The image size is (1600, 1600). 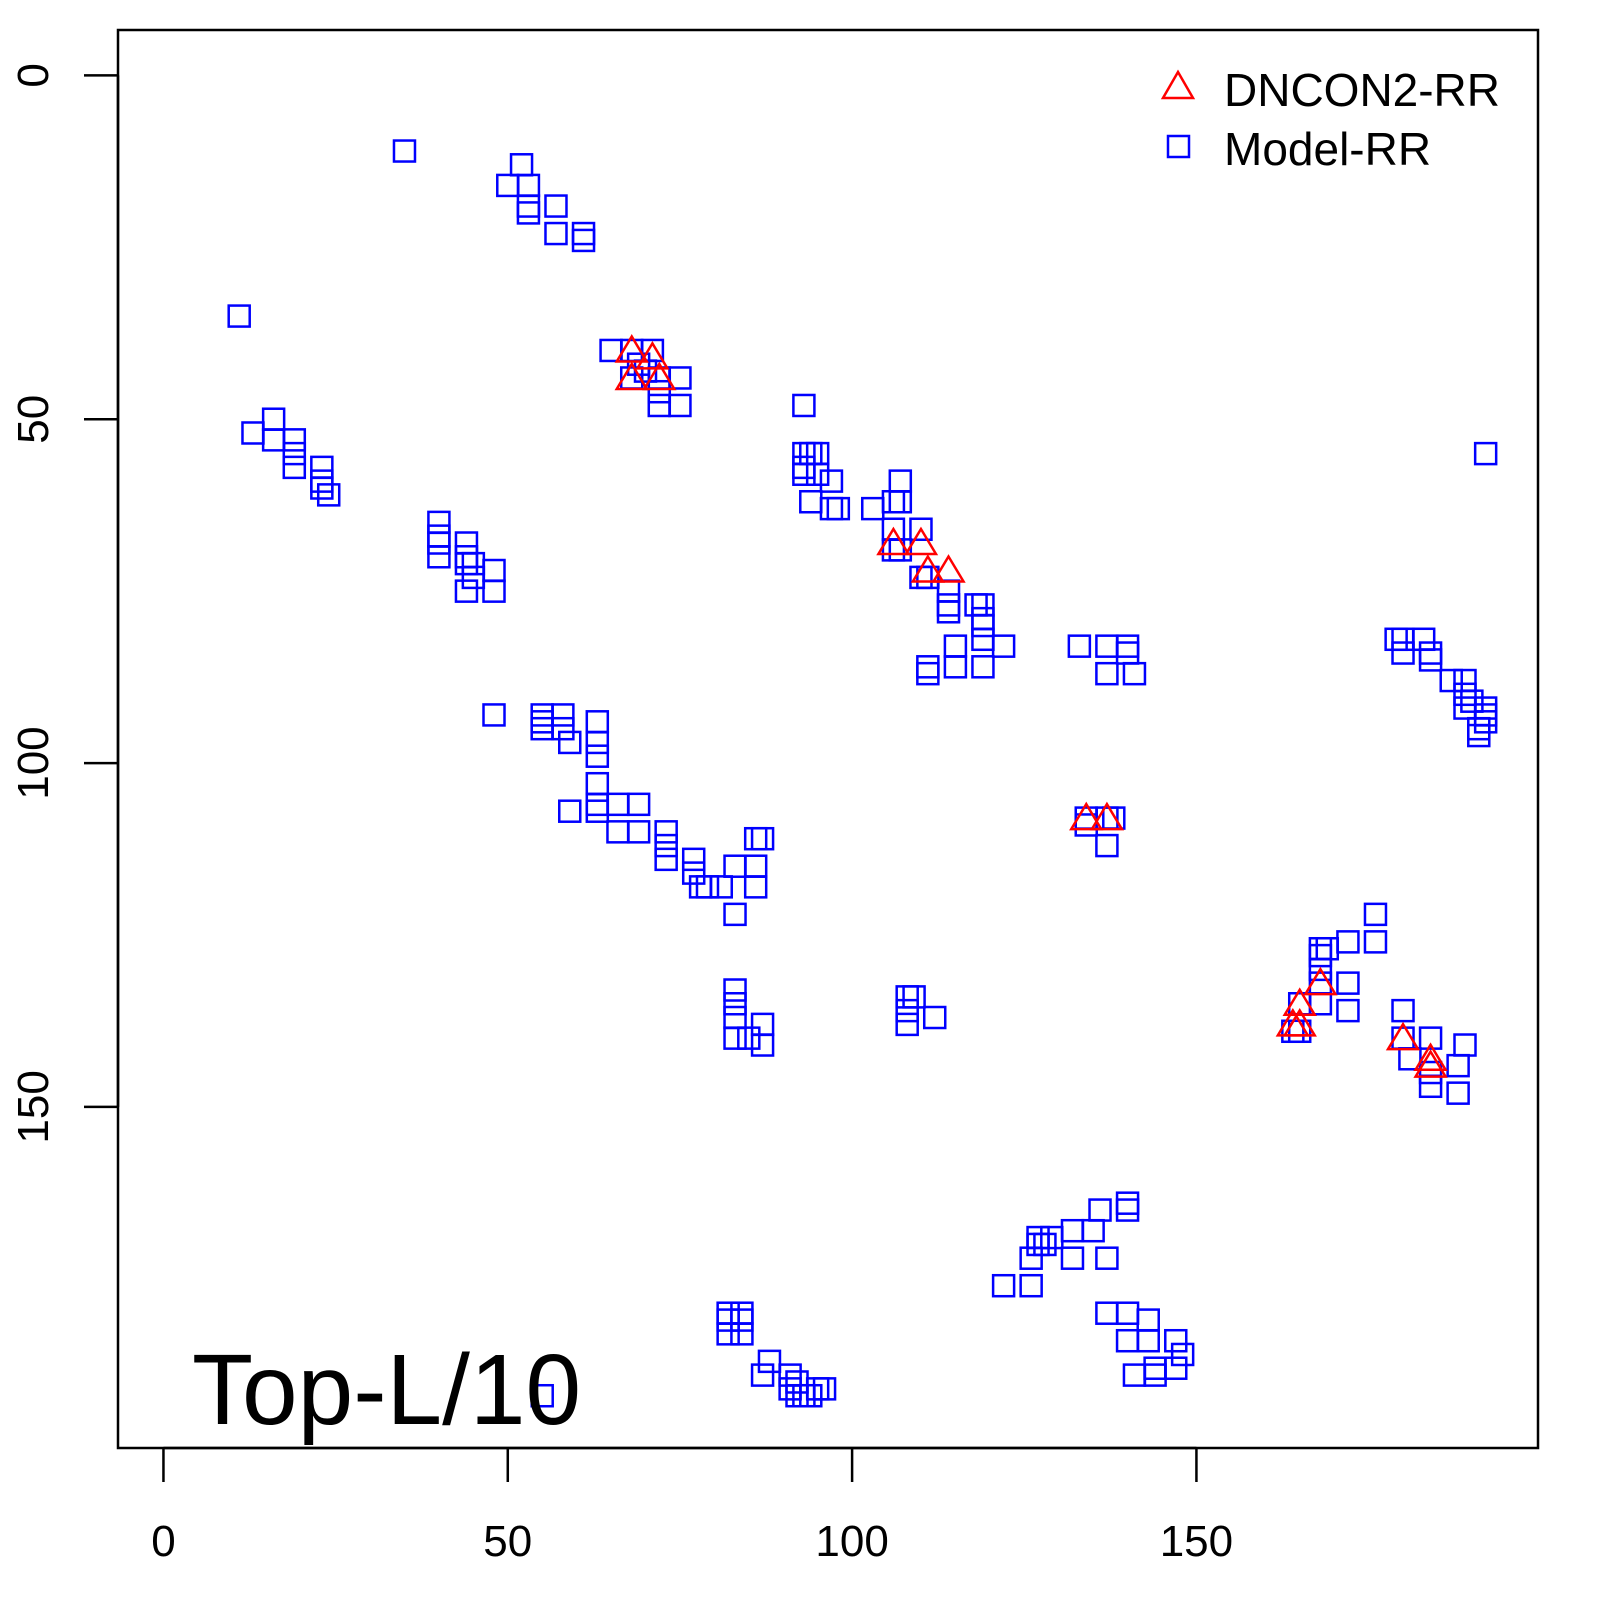 I want to click on legend: DNCON2-RR Model-RR, so click(x=1330, y=119).